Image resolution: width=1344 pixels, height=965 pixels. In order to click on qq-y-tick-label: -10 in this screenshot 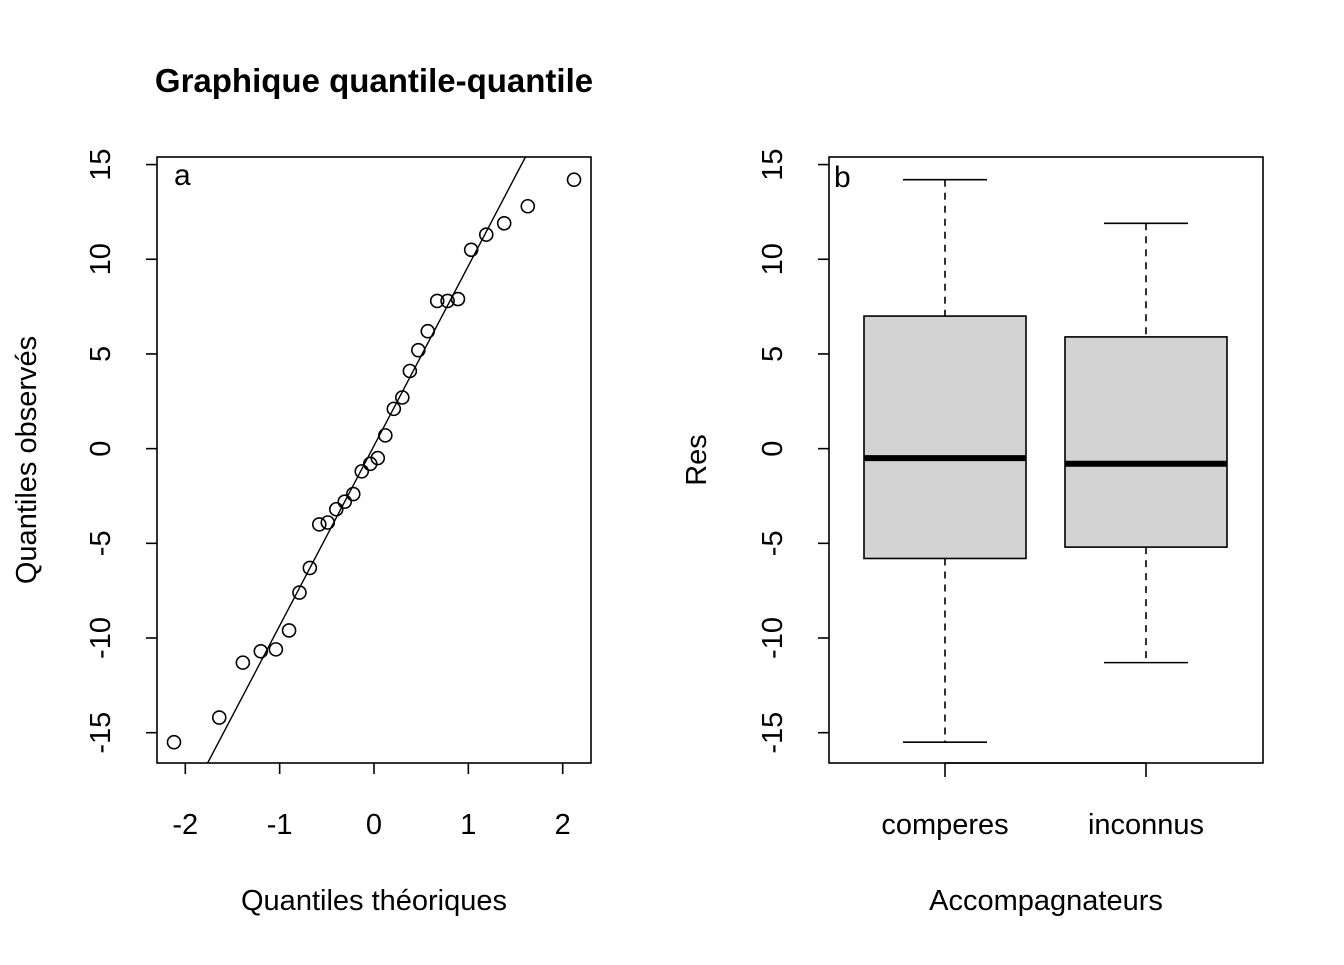, I will do `click(101, 638)`.